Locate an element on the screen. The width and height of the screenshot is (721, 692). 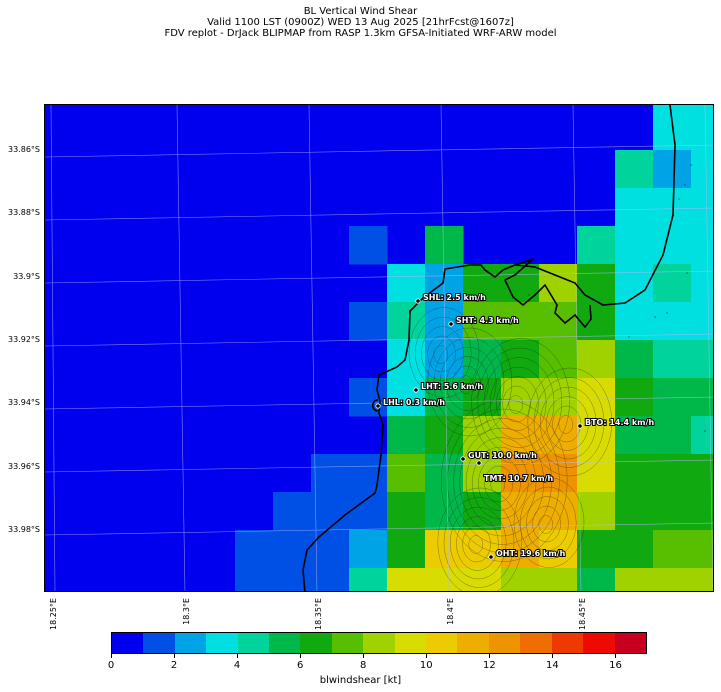
latitude-label: 33.92°S is located at coordinates (24, 339).